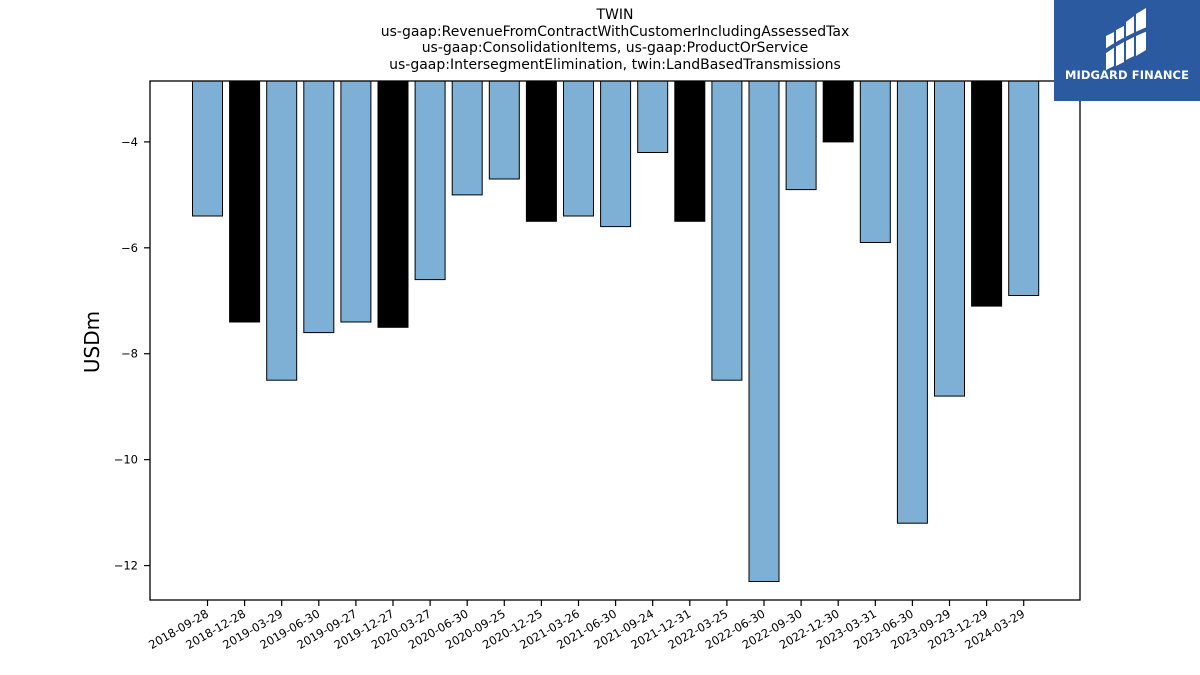  I want to click on y-tick-label: −12, so click(126, 566).